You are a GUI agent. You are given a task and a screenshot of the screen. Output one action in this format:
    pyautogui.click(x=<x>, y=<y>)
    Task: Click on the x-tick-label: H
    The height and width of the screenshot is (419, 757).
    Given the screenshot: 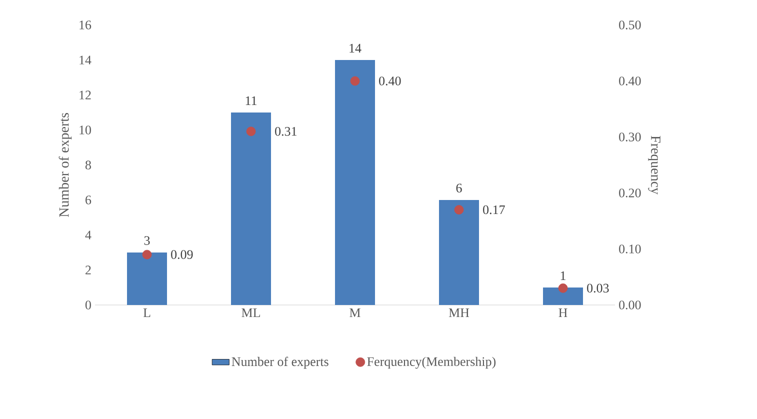 What is the action you would take?
    pyautogui.click(x=563, y=313)
    